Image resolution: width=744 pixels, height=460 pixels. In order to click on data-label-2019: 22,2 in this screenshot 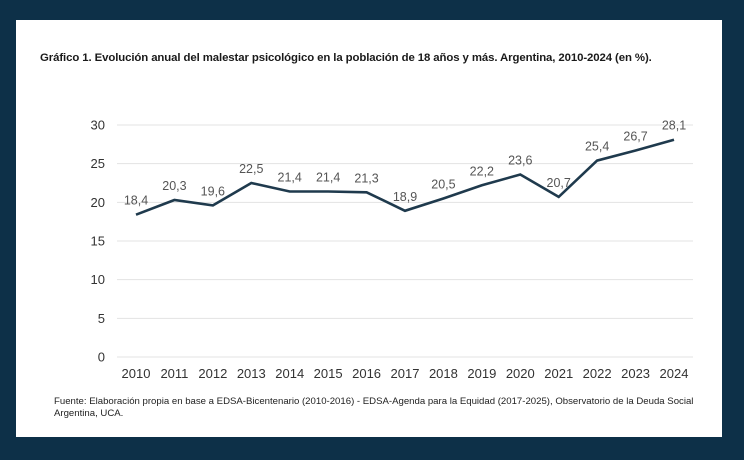, I will do `click(482, 171)`.